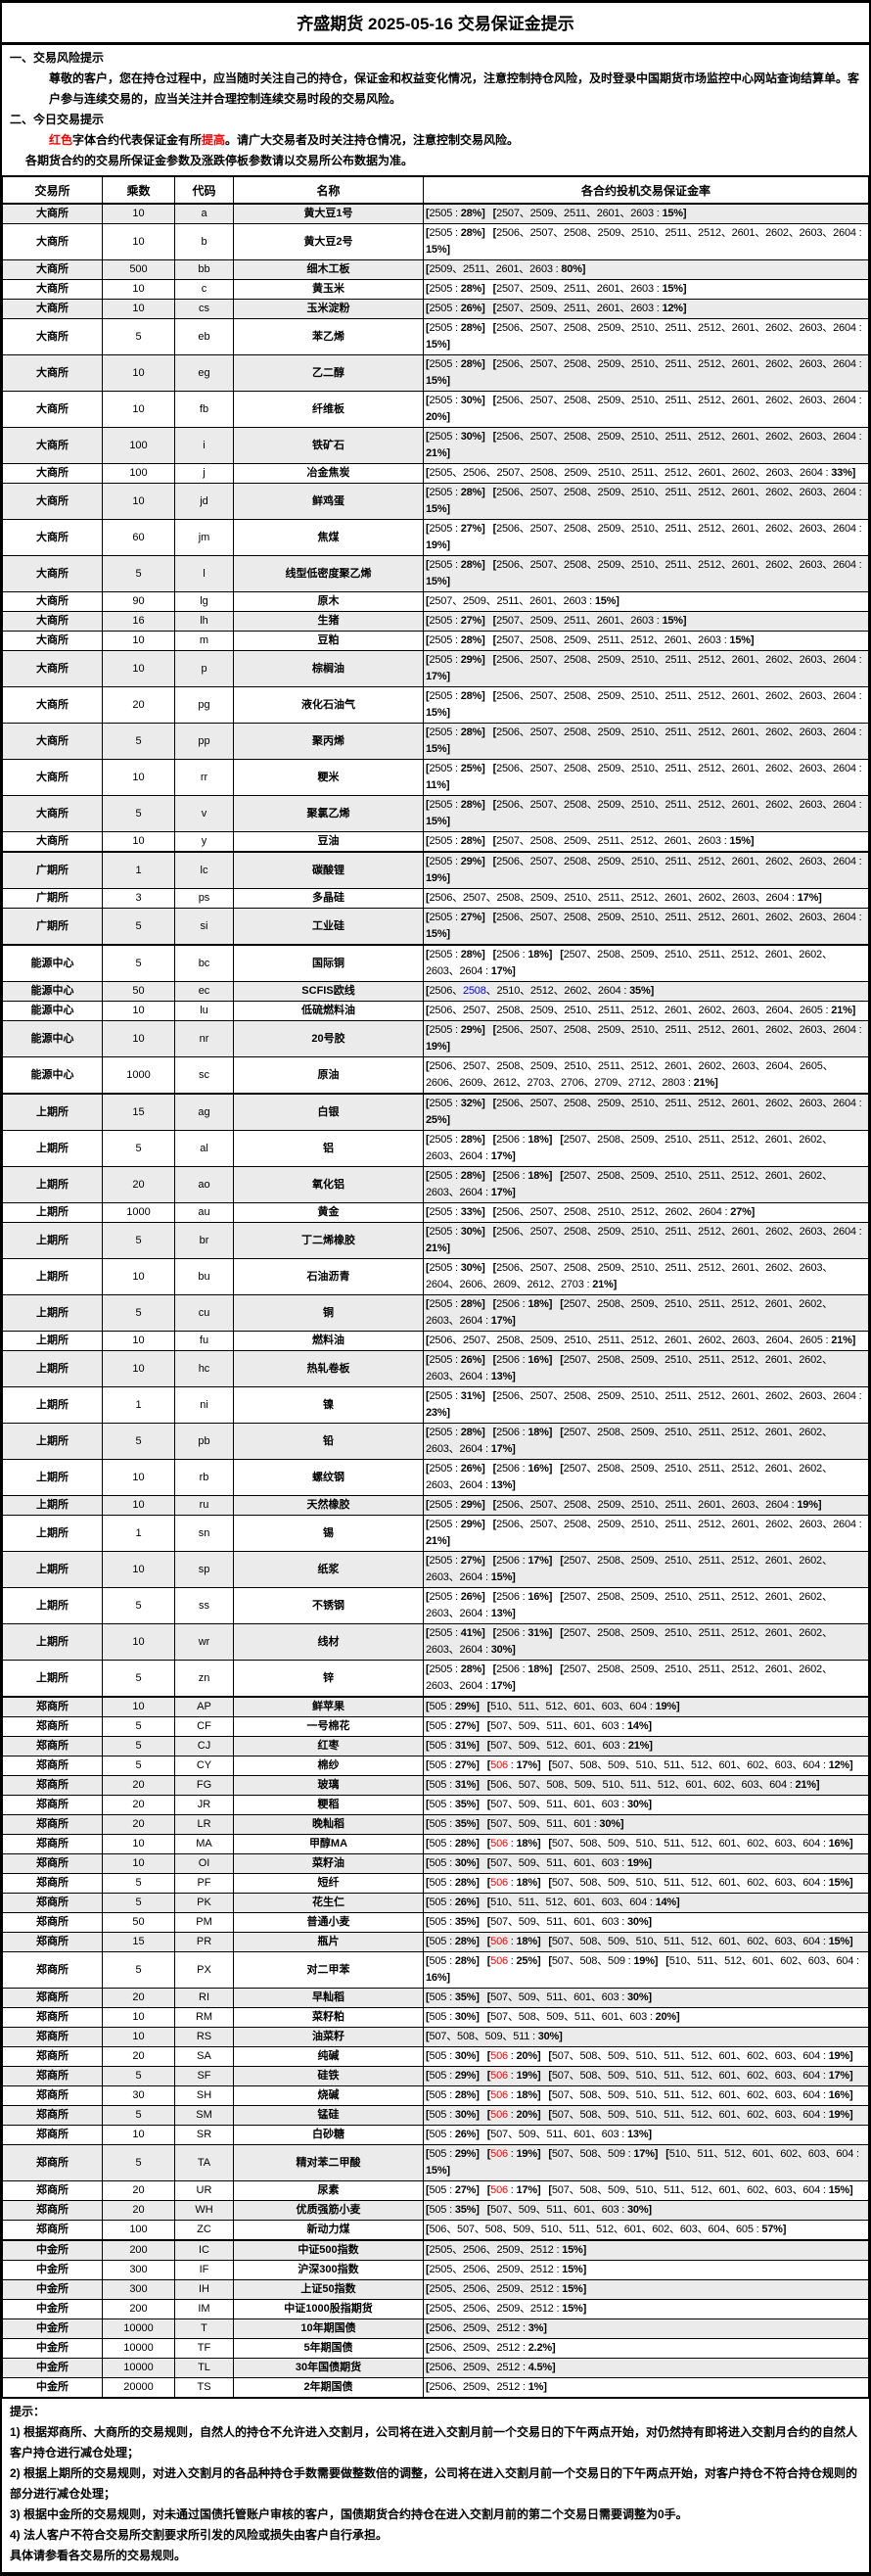 This screenshot has width=871, height=2576. Describe the element at coordinates (328, 778) in the screenshot. I see `name-cell: 粳米` at that location.